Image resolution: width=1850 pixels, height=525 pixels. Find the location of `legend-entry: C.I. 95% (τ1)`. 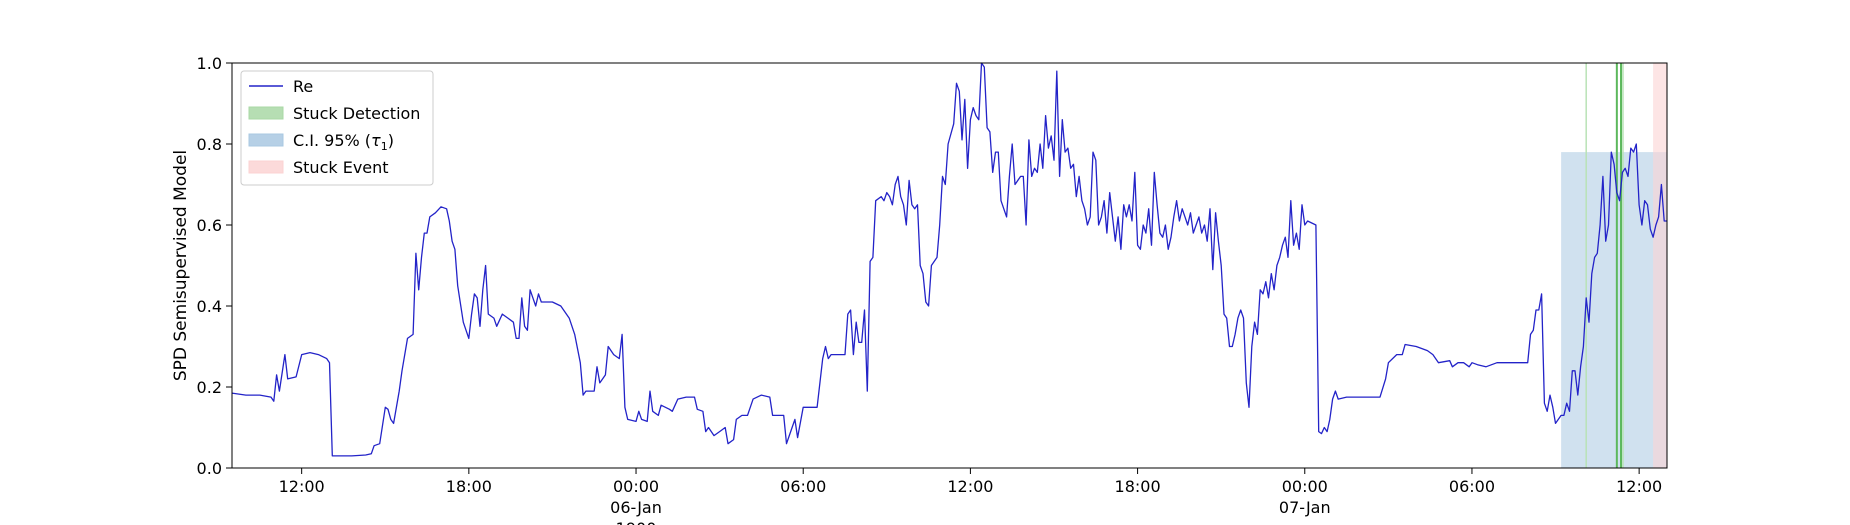

legend-entry: C.I. 95% (τ1) is located at coordinates (321, 142).